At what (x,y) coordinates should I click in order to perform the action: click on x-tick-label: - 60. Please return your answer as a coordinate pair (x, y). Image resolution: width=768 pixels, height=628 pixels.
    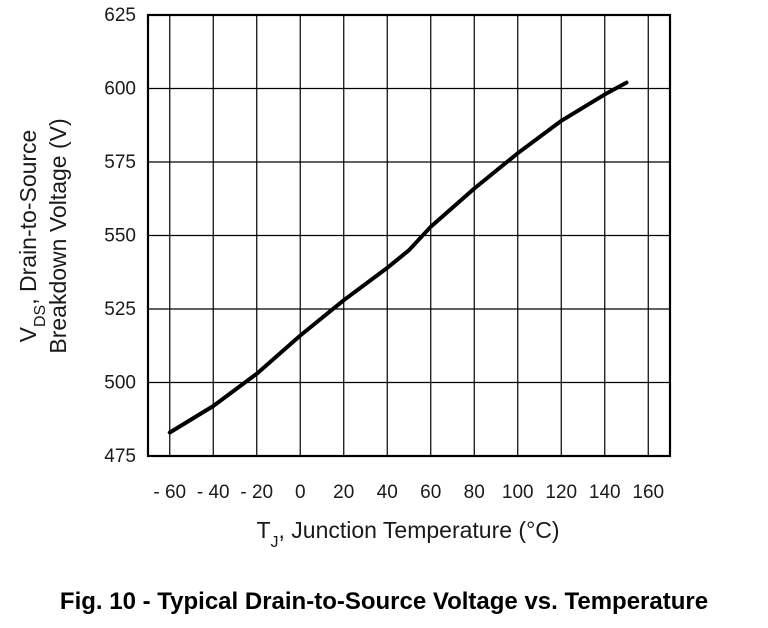
    Looking at the image, I should click on (169, 492).